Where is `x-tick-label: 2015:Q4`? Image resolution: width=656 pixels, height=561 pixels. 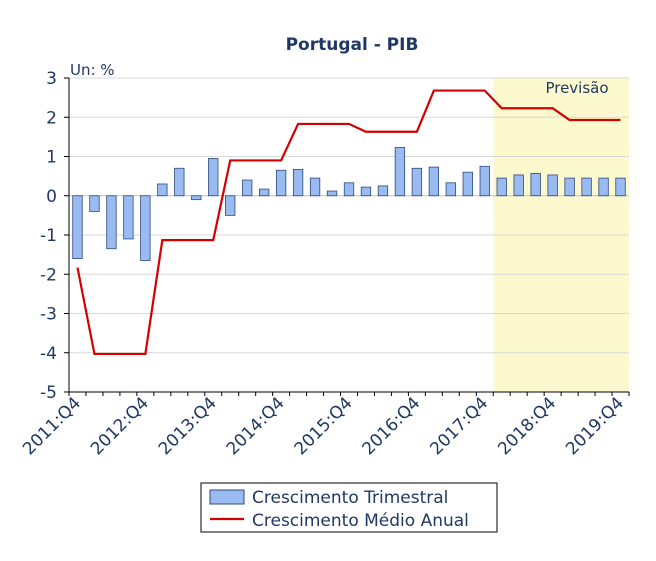 x-tick-label: 2015:Q4 is located at coordinates (324, 426).